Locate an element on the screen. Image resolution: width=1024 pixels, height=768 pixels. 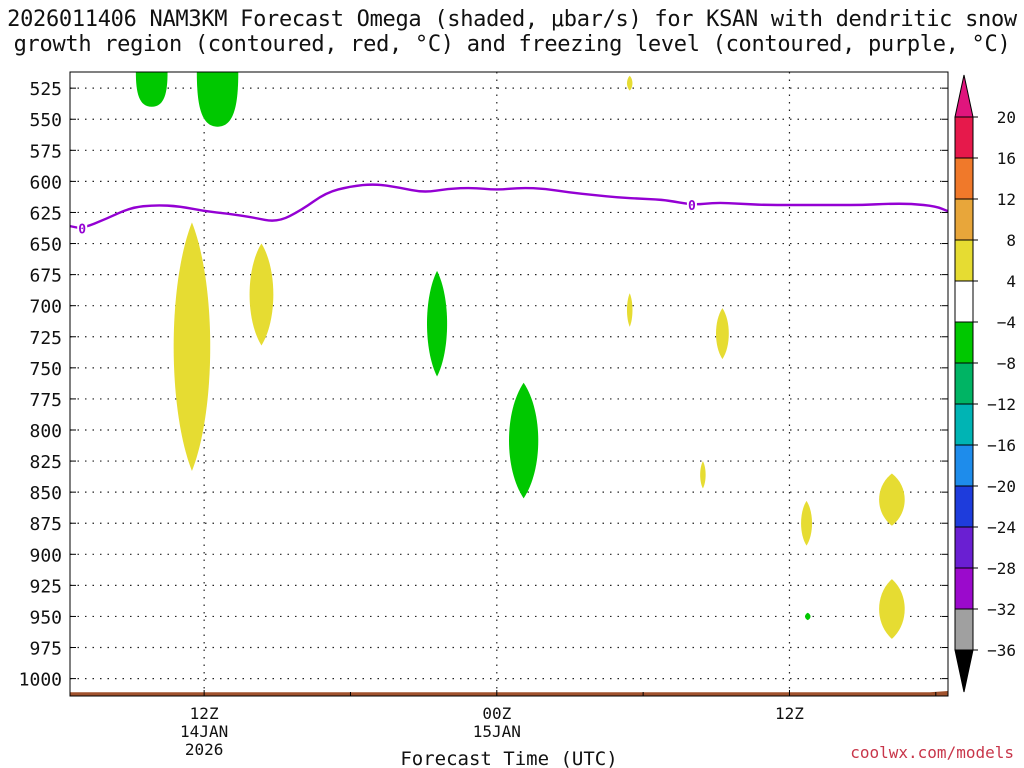
y-tick-label: 700 is located at coordinates (45, 307).